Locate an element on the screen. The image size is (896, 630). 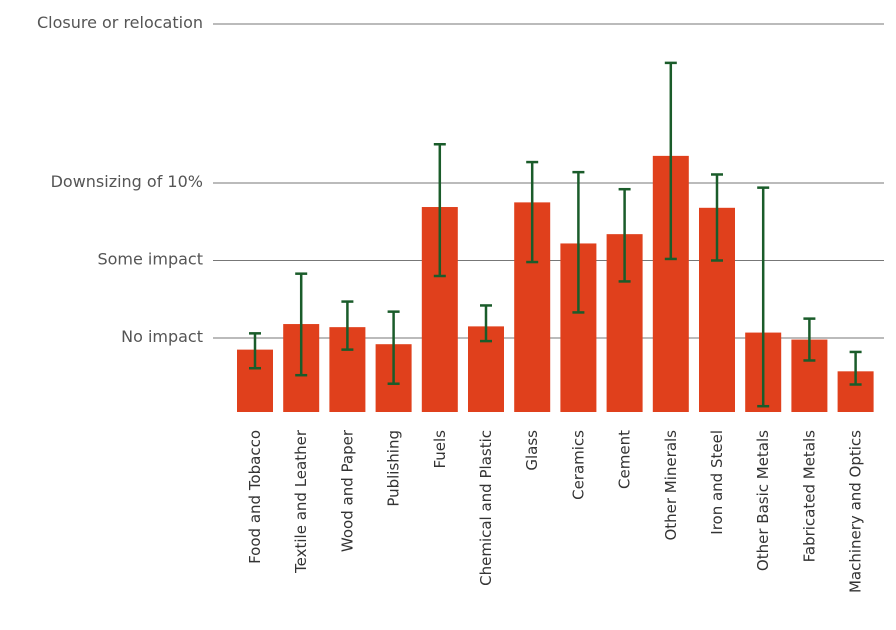
y-level-label: Downsizing of 10% is located at coordinates (127, 181).